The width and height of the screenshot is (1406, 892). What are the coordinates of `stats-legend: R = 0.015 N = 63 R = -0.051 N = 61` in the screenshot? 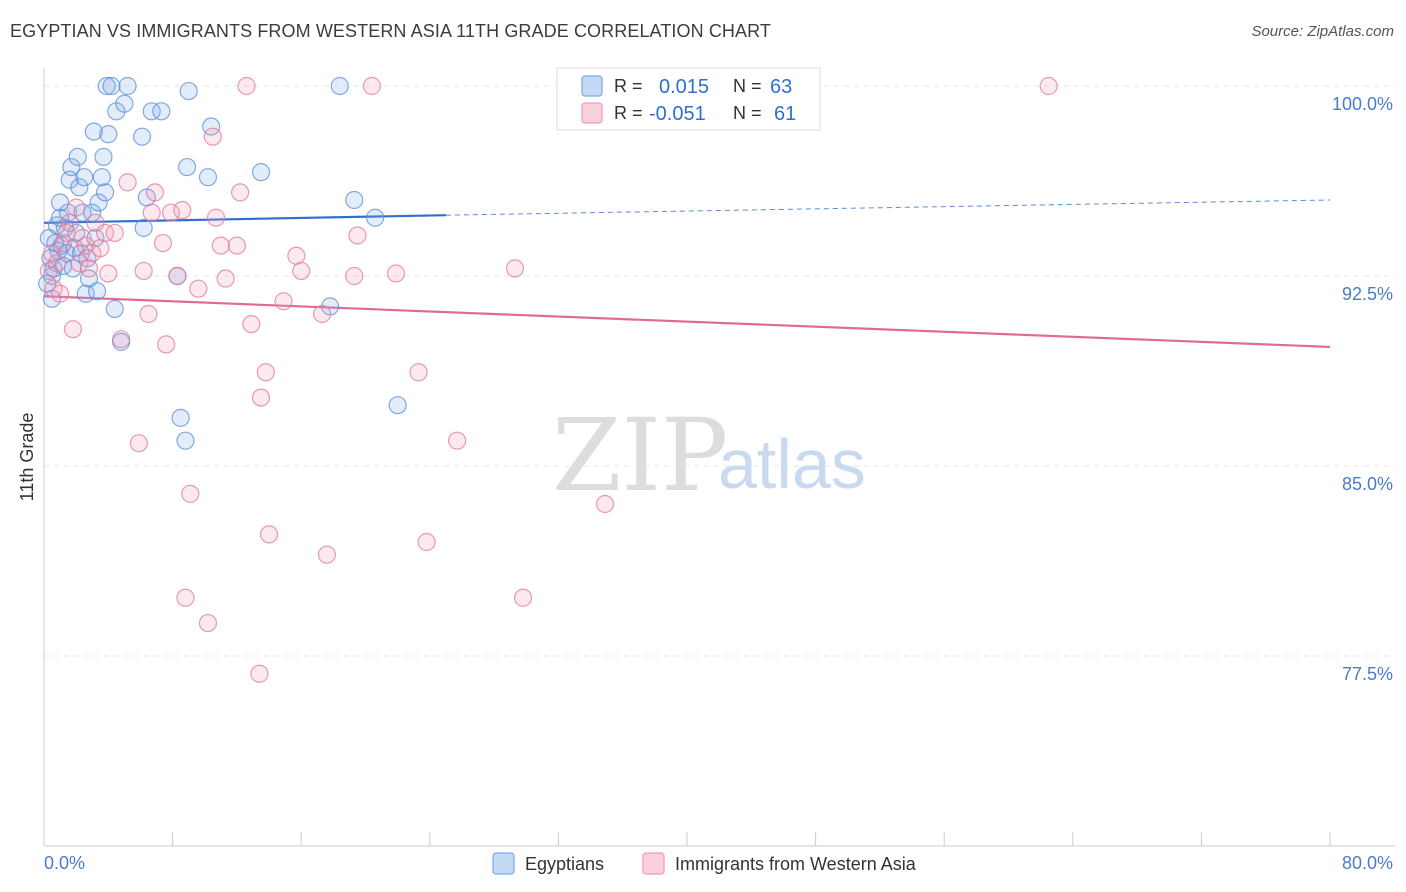 It's located at (688, 99).